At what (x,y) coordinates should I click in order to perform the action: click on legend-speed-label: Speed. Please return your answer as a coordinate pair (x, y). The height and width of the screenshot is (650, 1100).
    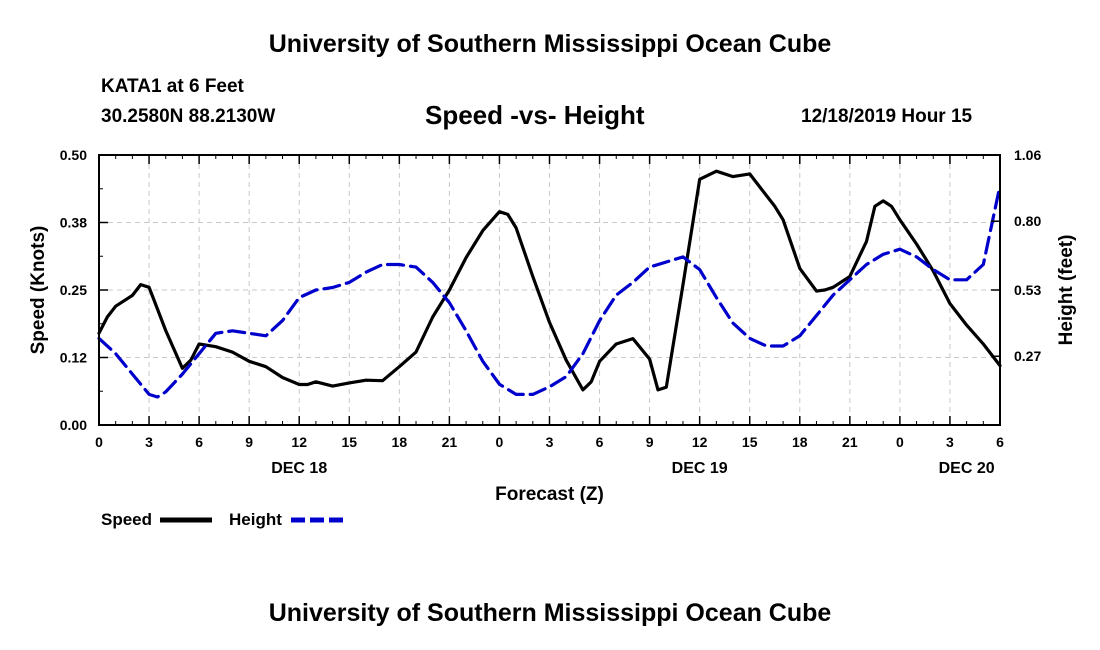
    Looking at the image, I should click on (126, 519).